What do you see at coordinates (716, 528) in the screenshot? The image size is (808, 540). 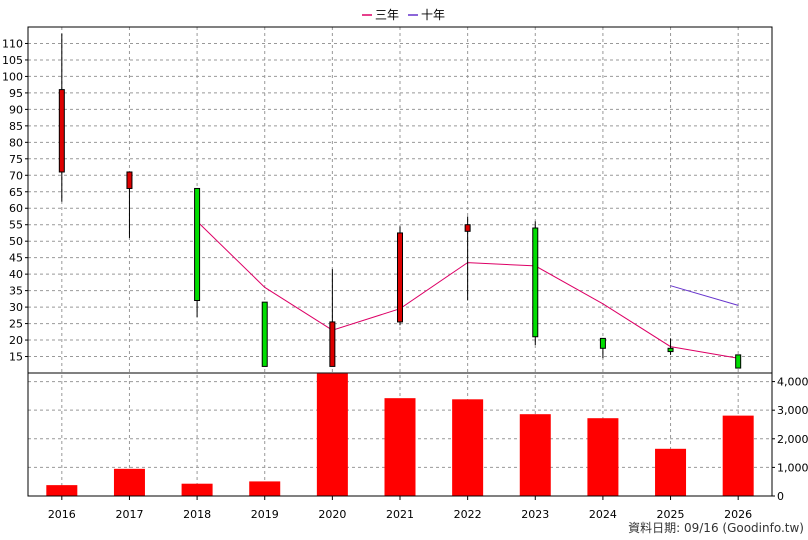 I see `data-date-credit: 資料日期: 09/16 (Goodinfo.tw)` at bounding box center [716, 528].